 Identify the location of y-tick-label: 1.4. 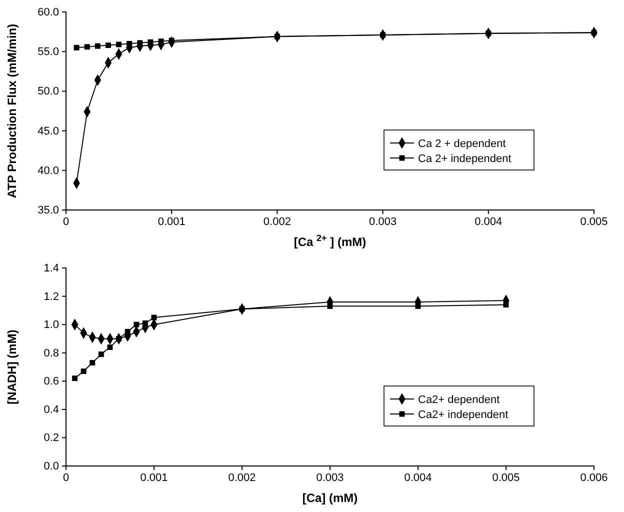
(51, 268).